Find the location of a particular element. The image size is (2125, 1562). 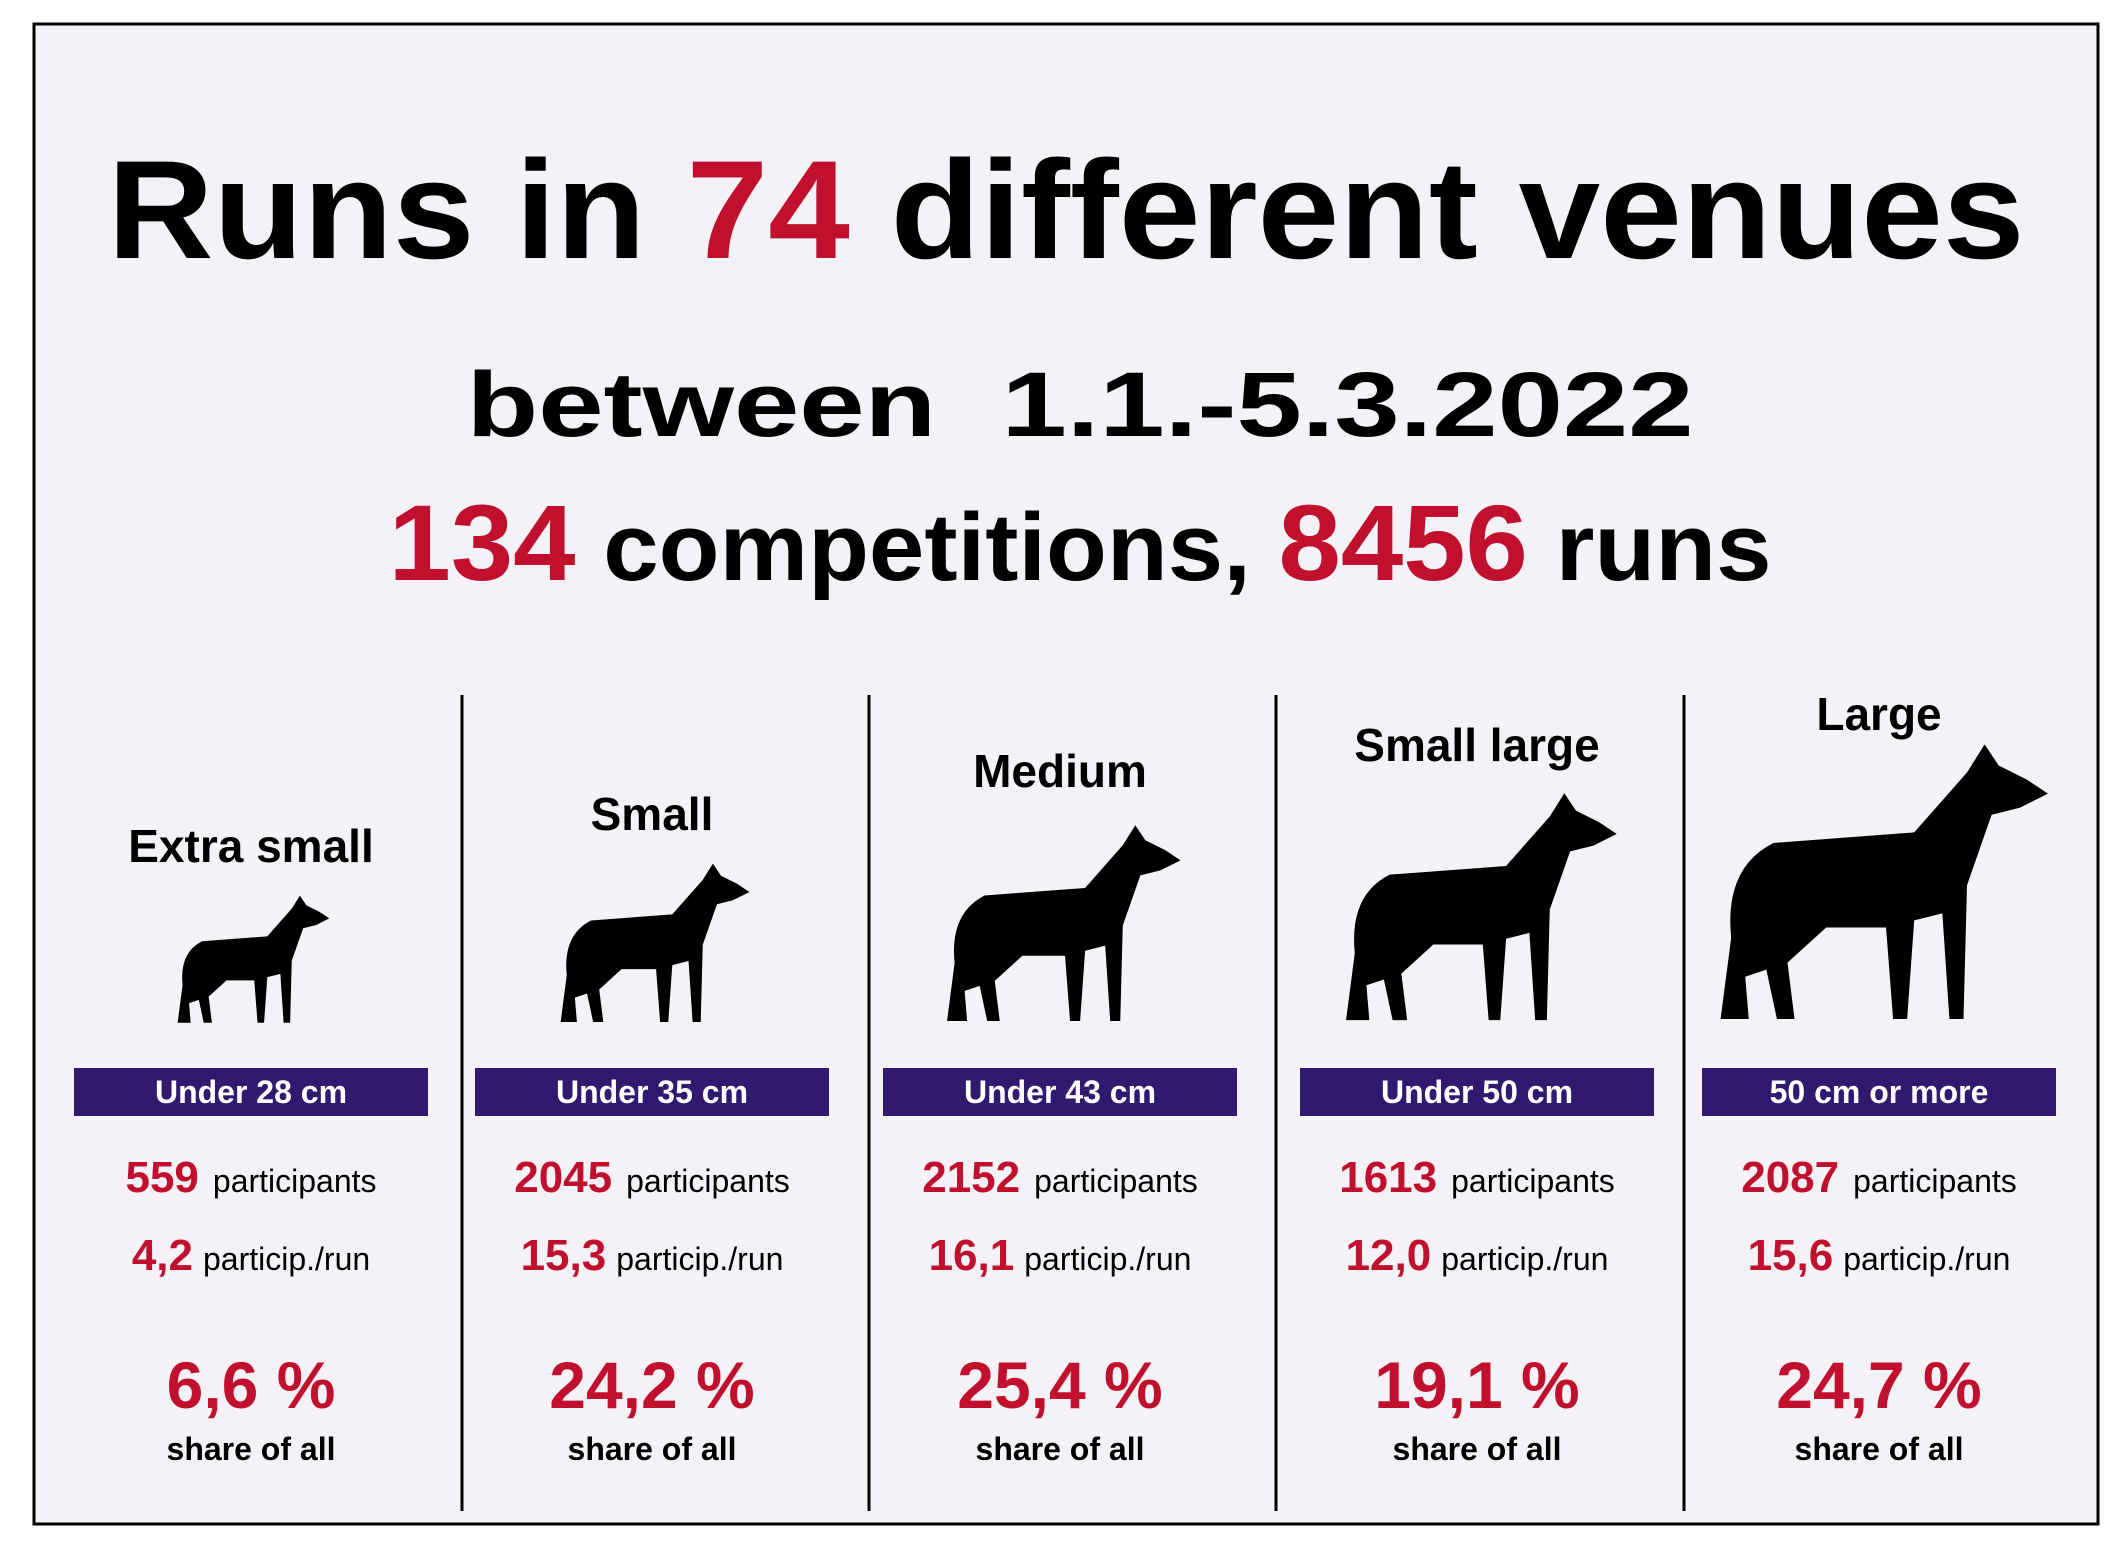

title: Runs in 74 different venues is located at coordinates (1066, 209).